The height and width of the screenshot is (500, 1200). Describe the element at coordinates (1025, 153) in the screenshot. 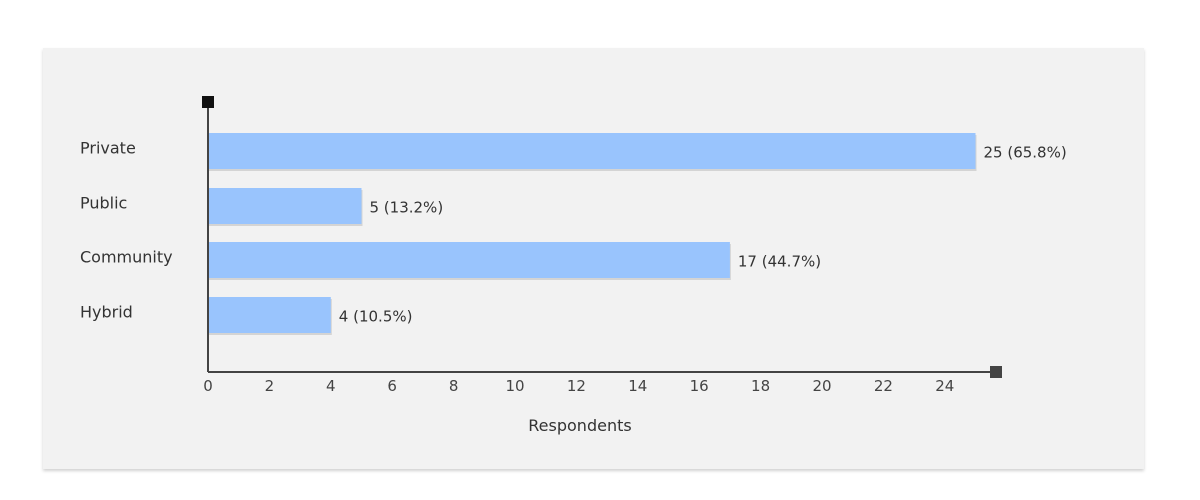

I see `value-label-private: 25 (65.8%)` at that location.